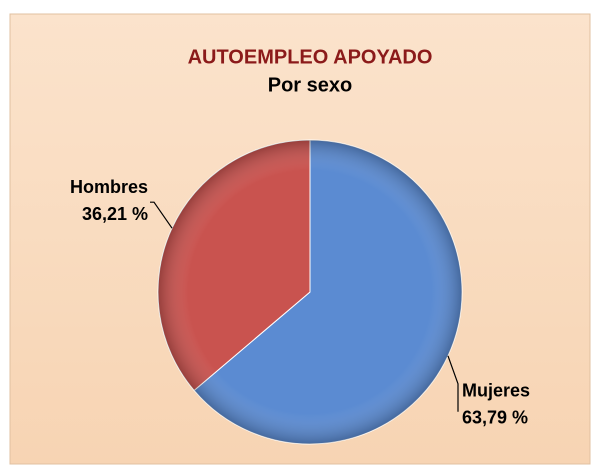 The width and height of the screenshot is (599, 472). I want to click on slice-label: Hombres, so click(109, 187).